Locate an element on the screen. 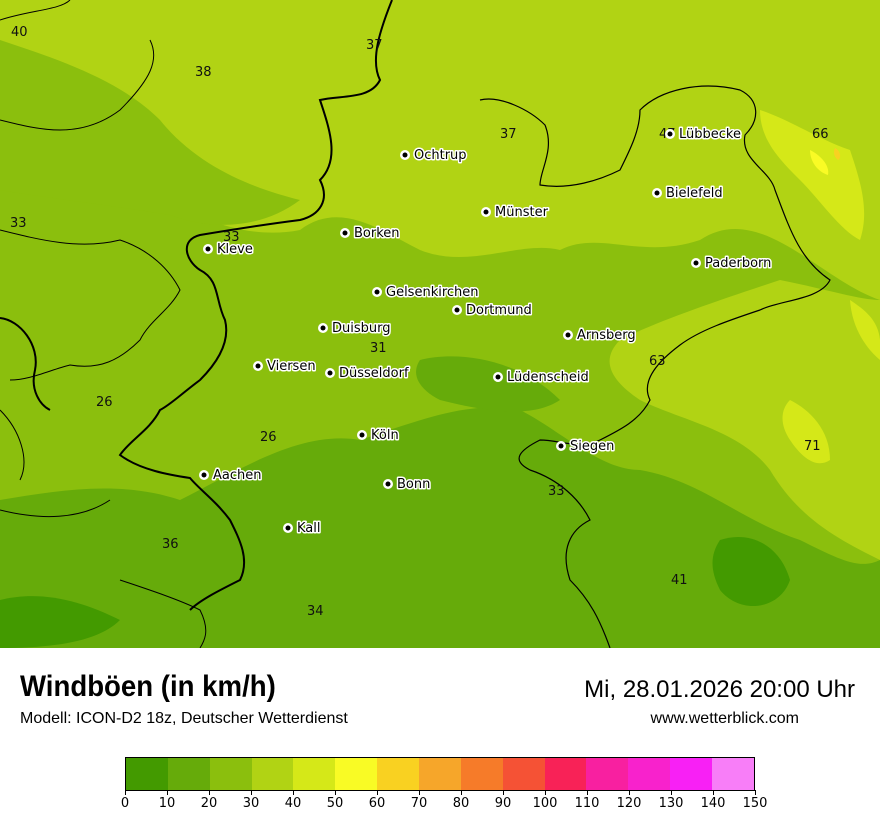 The width and height of the screenshot is (880, 830). value-label: 40 is located at coordinates (19, 32).